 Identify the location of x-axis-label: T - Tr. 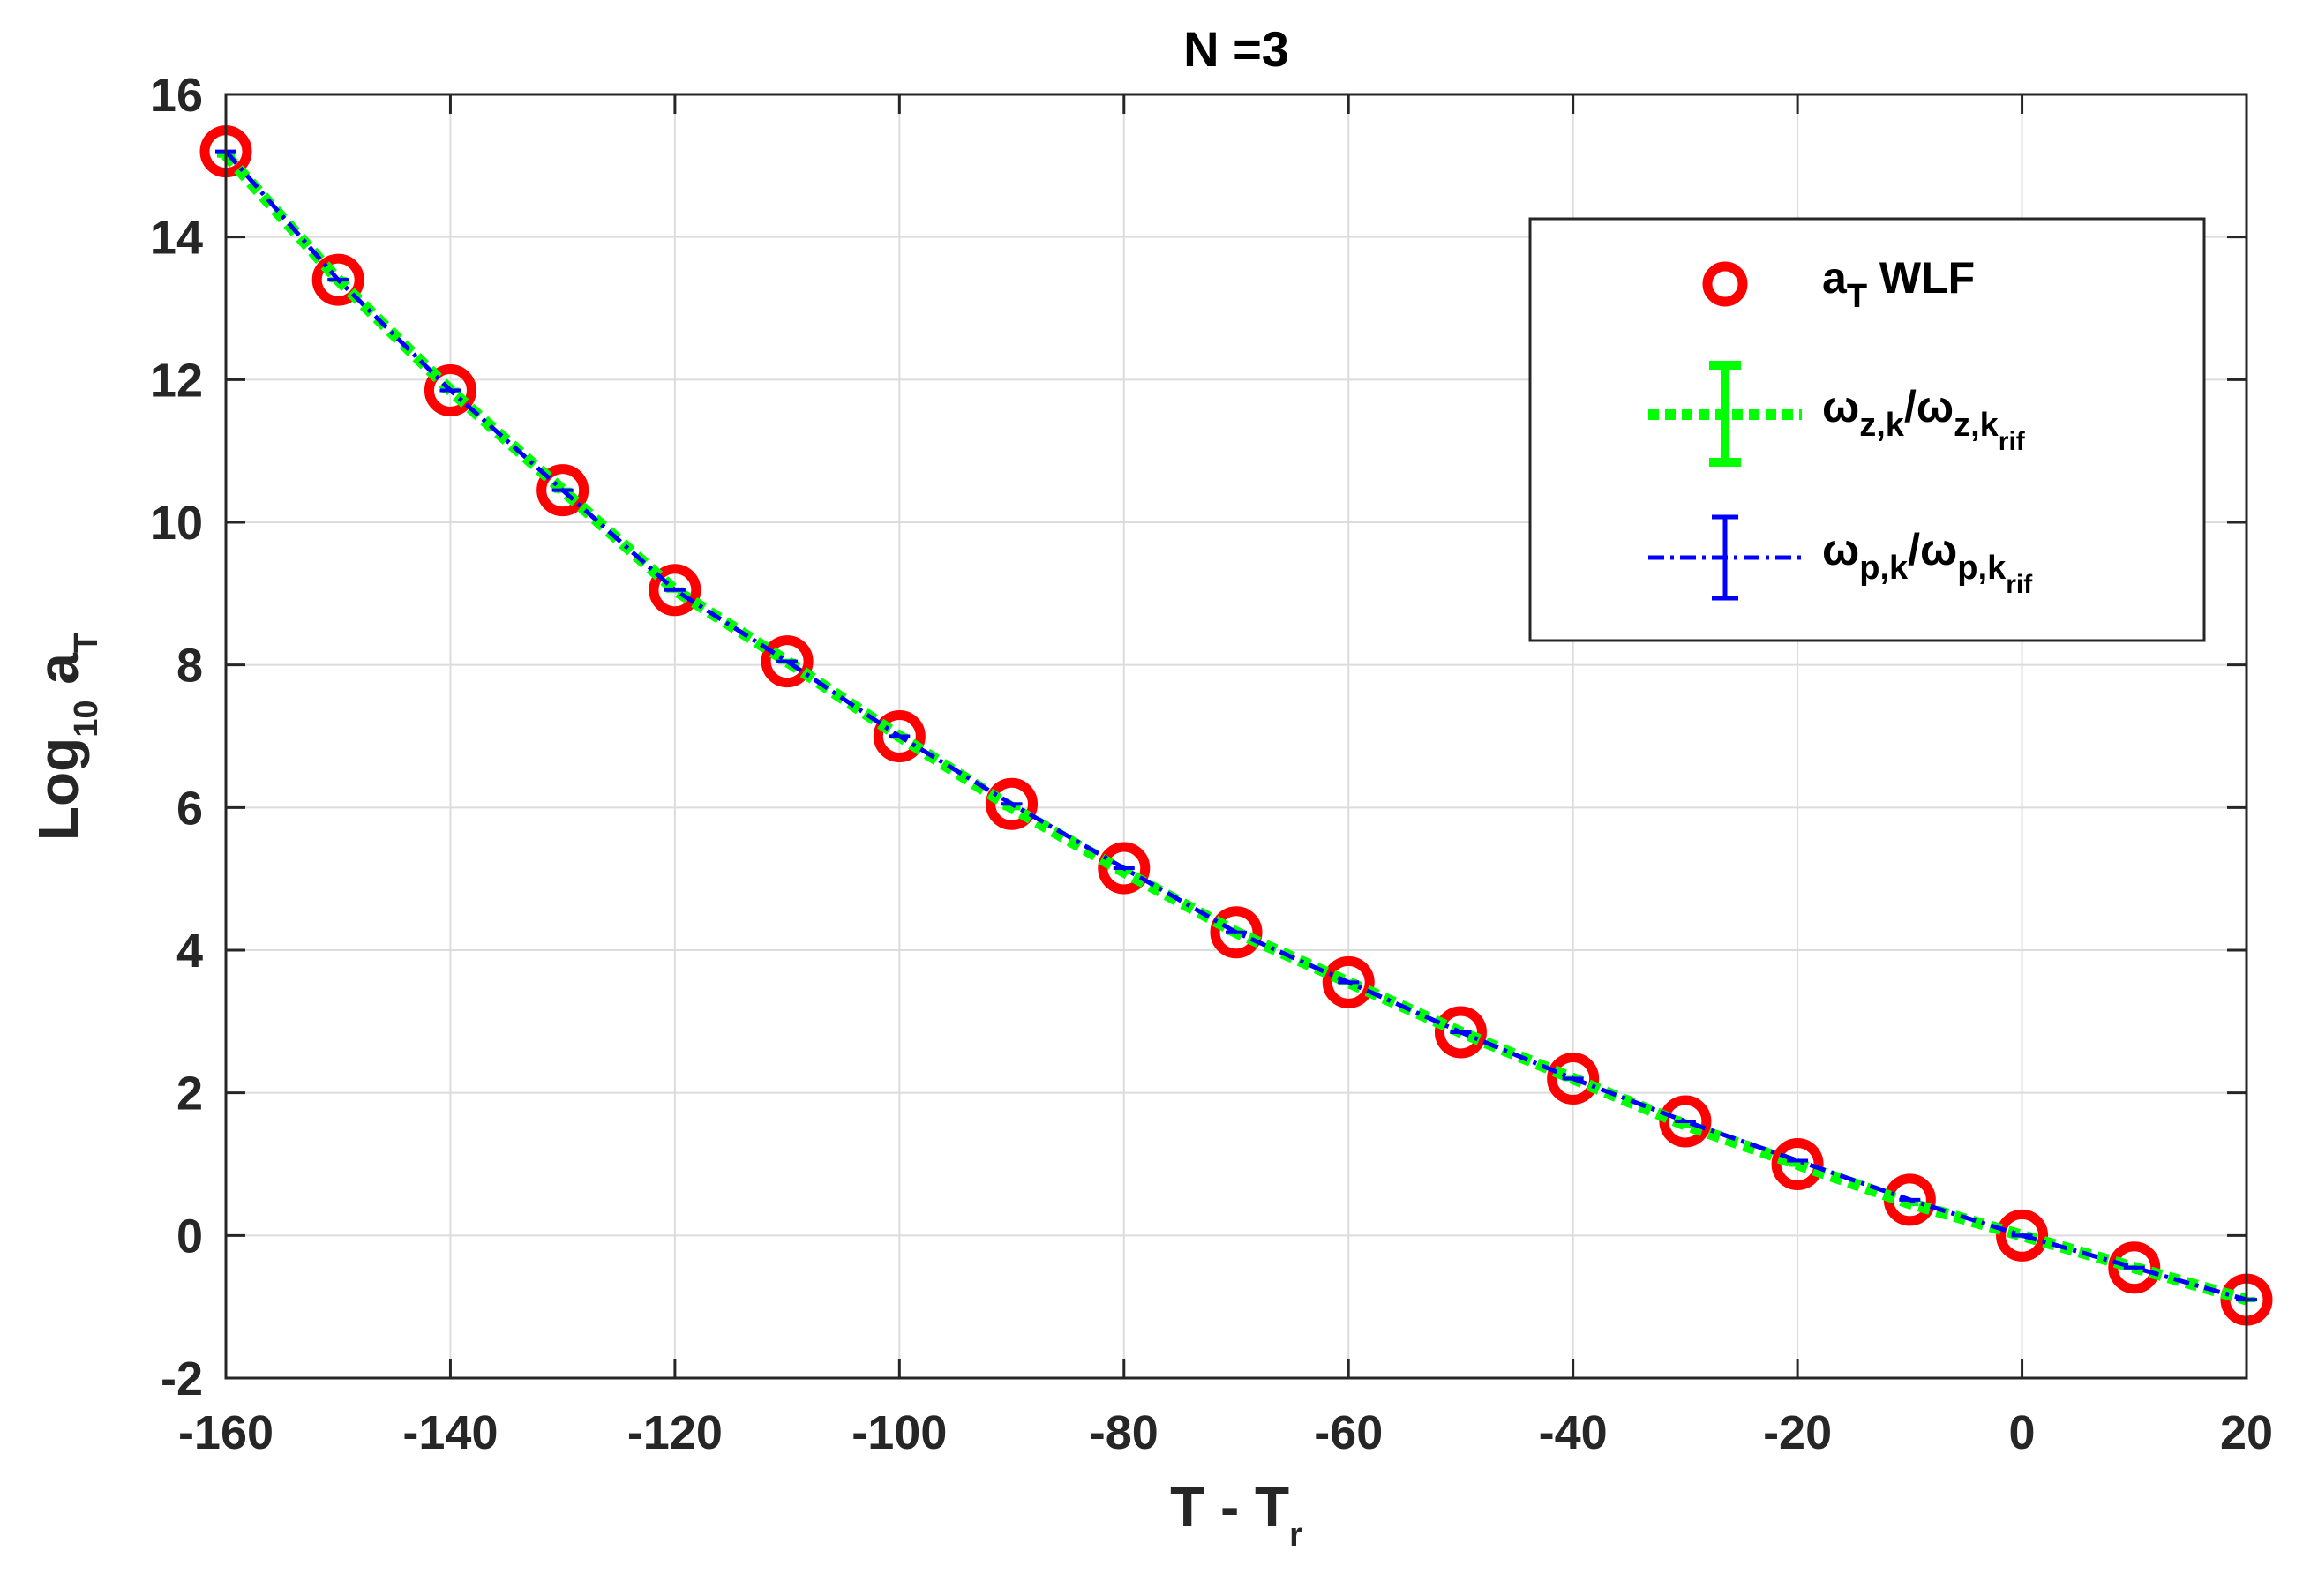
(1236, 1514).